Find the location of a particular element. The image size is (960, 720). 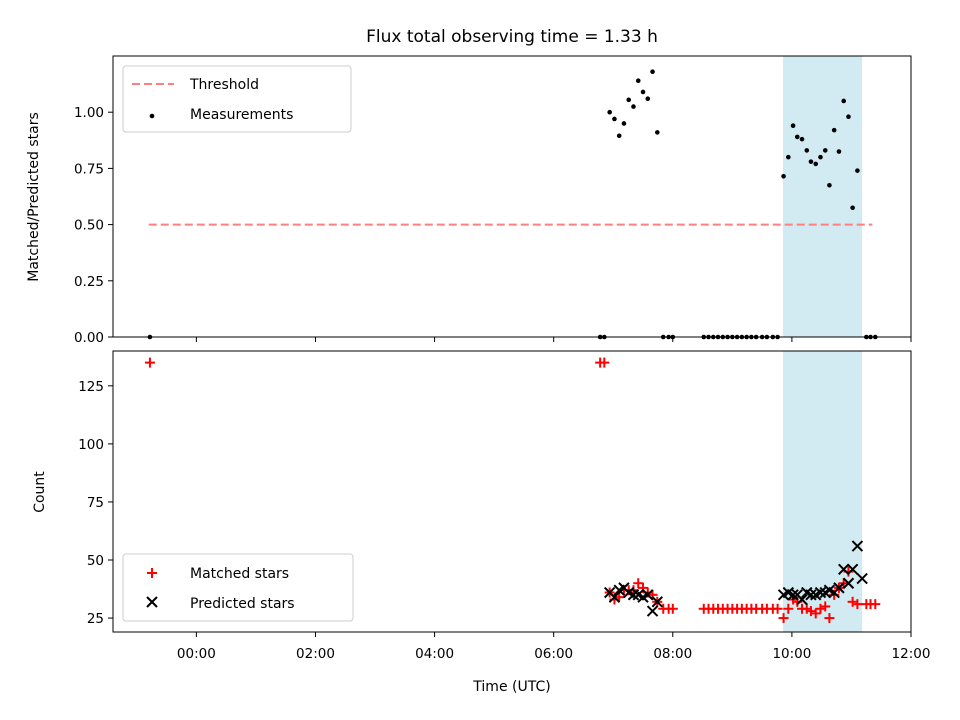

bottom-shaded-interval is located at coordinates (822, 491).